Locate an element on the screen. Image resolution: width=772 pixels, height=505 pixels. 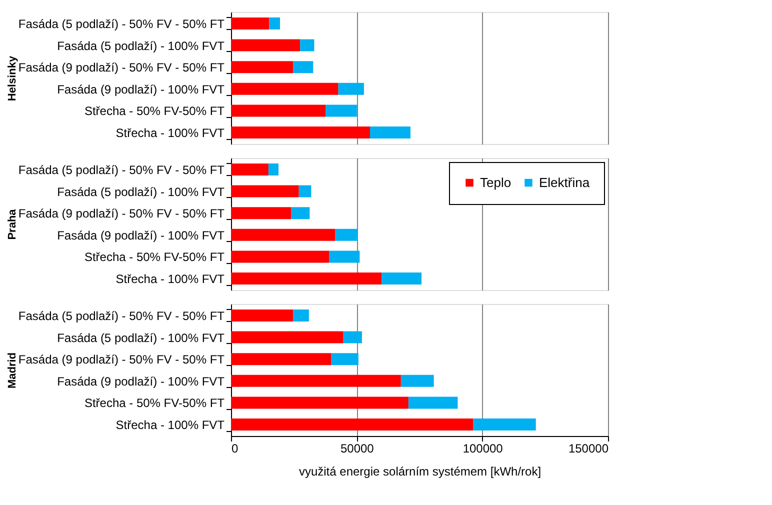
y-axis-title: Praha is located at coordinates (12, 224).